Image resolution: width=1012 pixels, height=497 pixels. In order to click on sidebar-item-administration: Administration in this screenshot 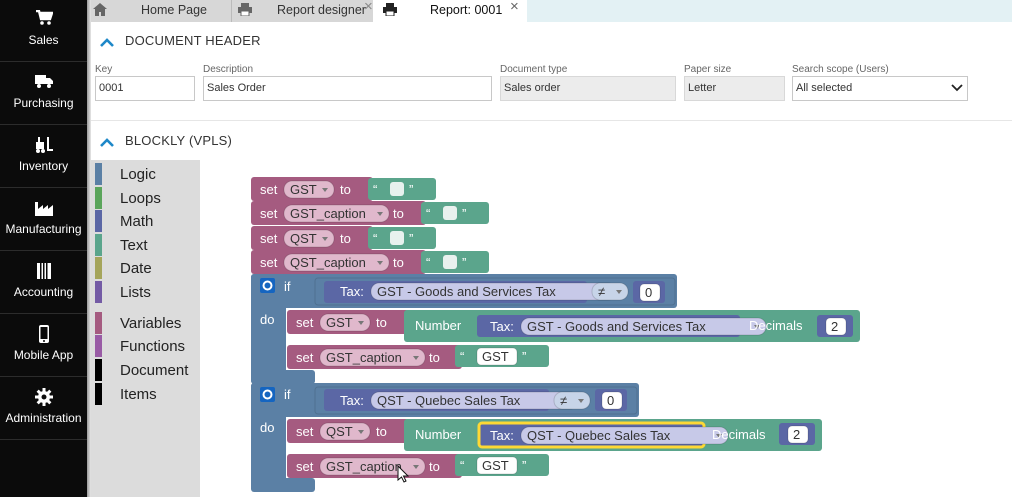, I will do `click(43, 409)`.